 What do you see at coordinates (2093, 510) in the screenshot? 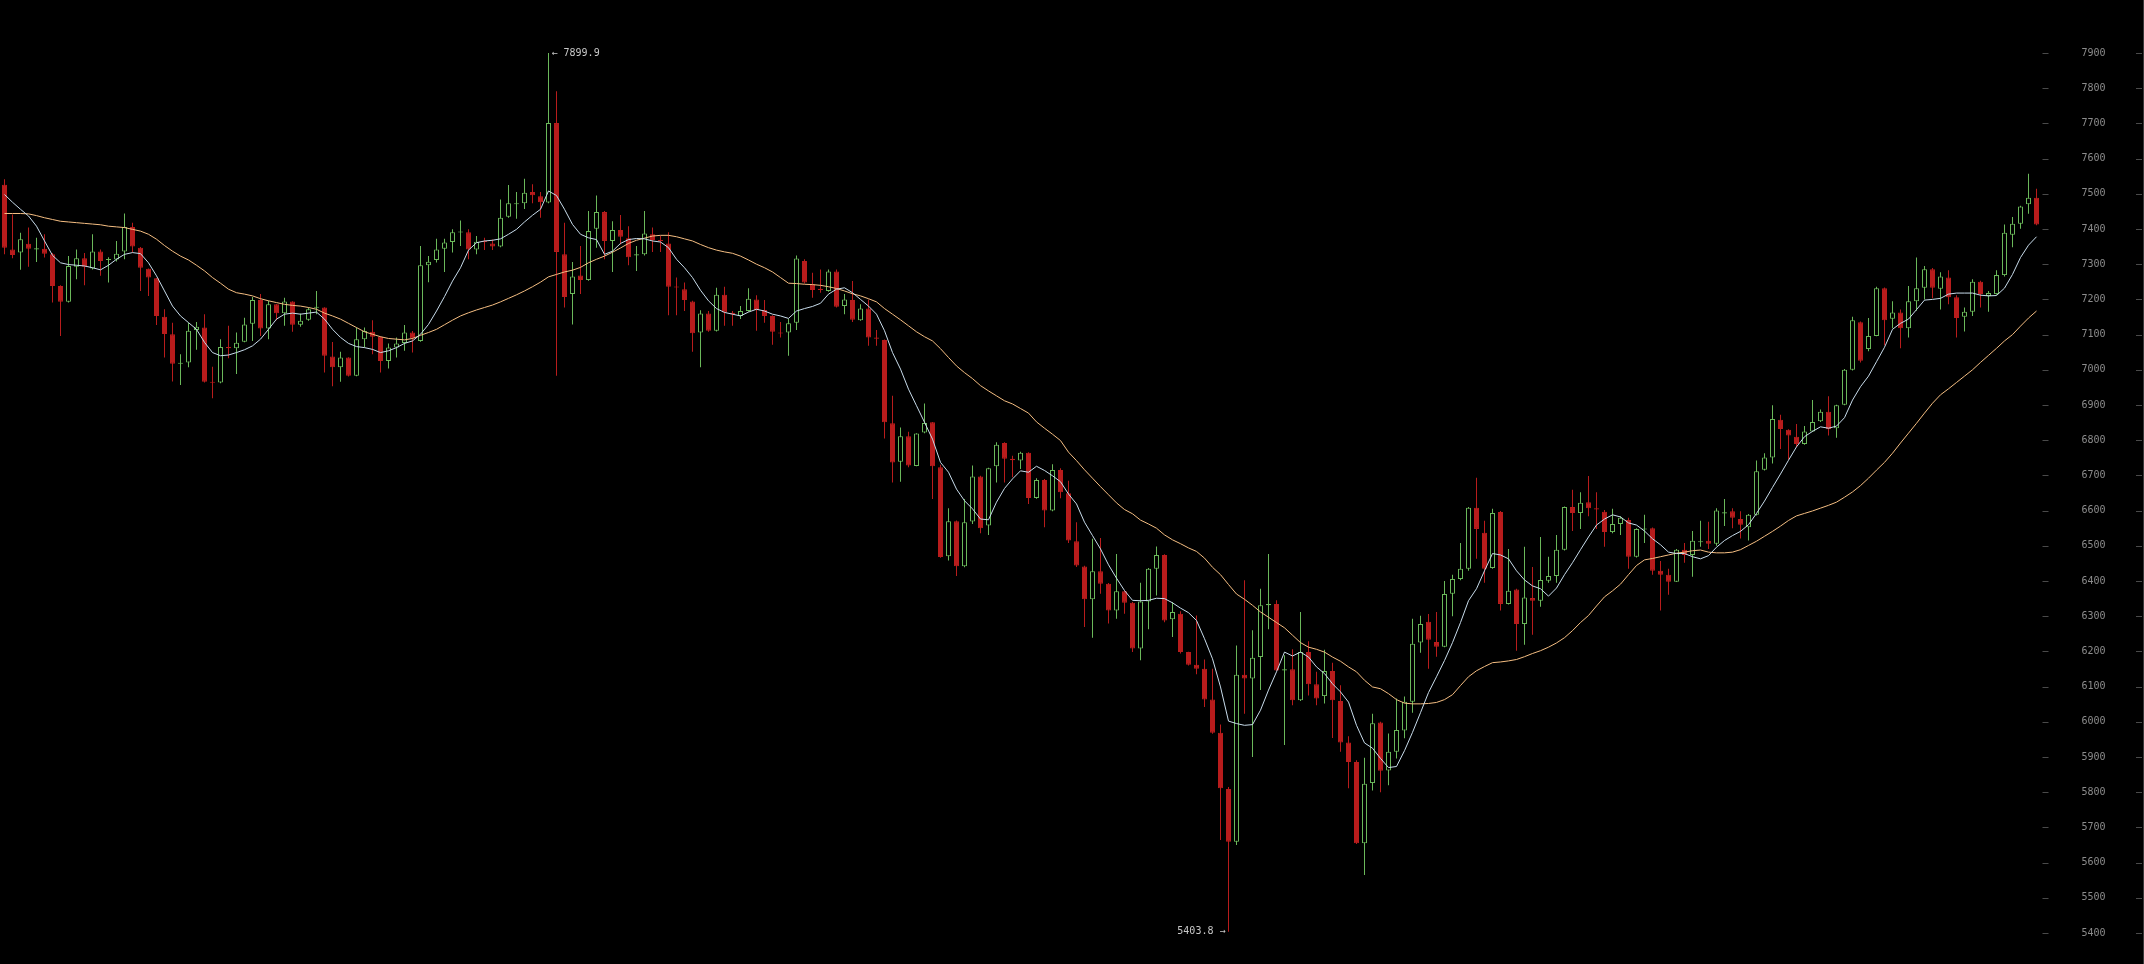
I see `y-tick-label: 6600` at bounding box center [2093, 510].